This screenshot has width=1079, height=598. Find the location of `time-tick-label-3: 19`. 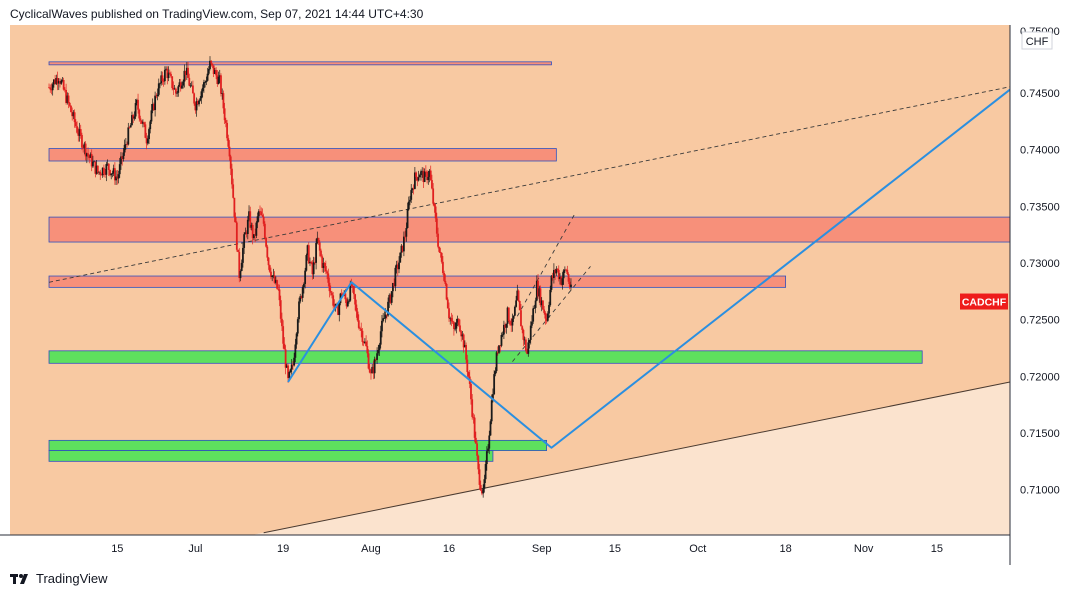

time-tick-label-3: 19 is located at coordinates (283, 549).